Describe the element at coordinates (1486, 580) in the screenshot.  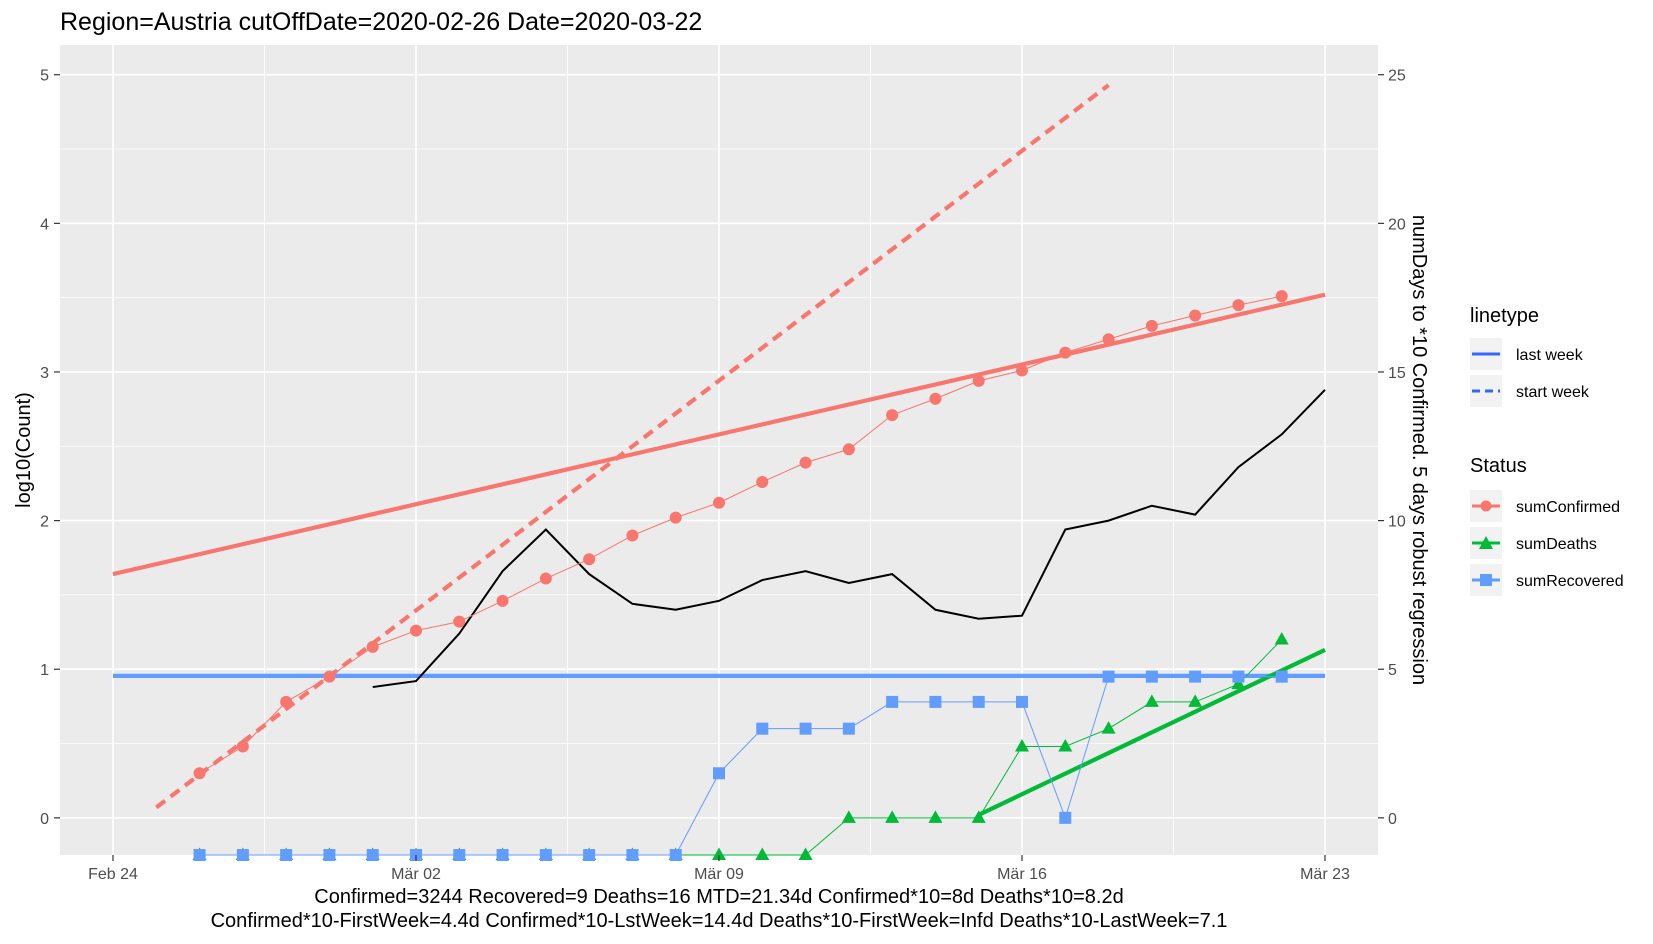
I see `legend-key-square-icon` at that location.